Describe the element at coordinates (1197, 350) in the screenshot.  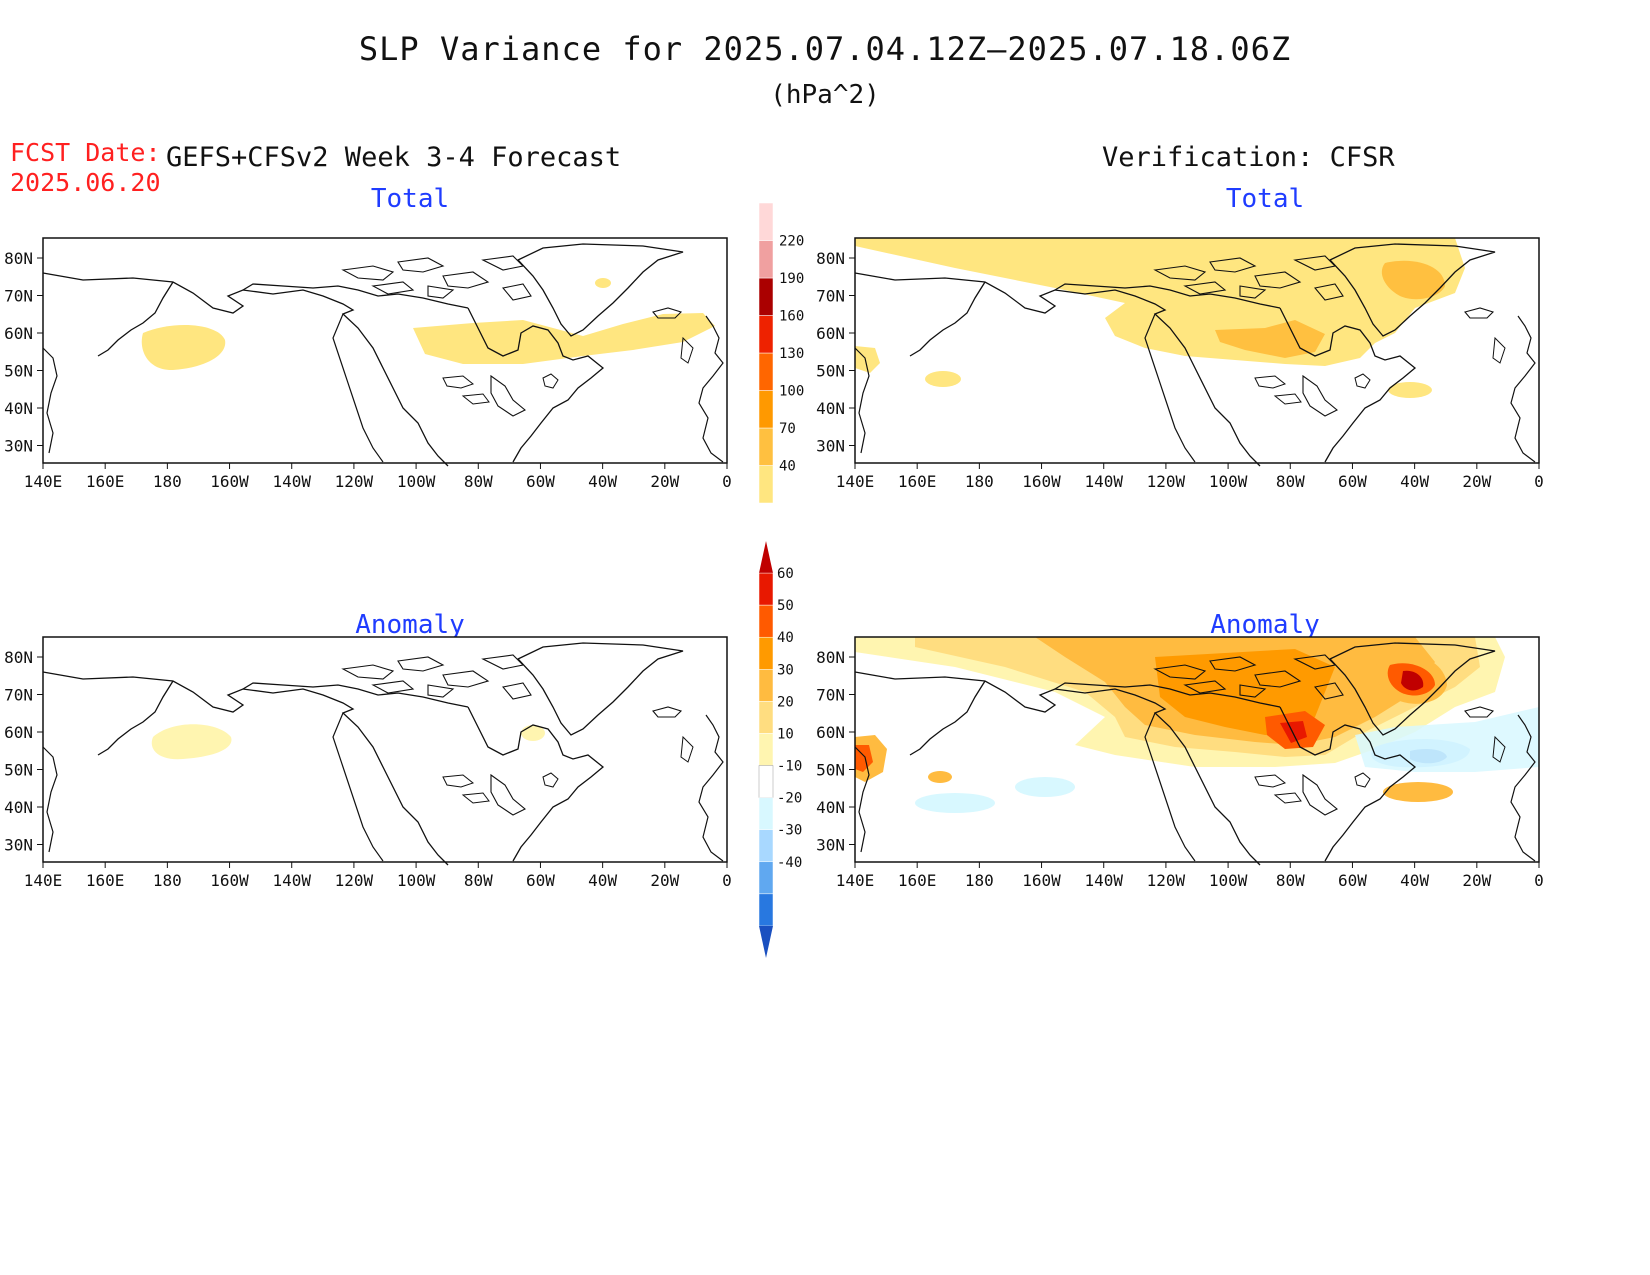
I see `frame-verification-total` at that location.